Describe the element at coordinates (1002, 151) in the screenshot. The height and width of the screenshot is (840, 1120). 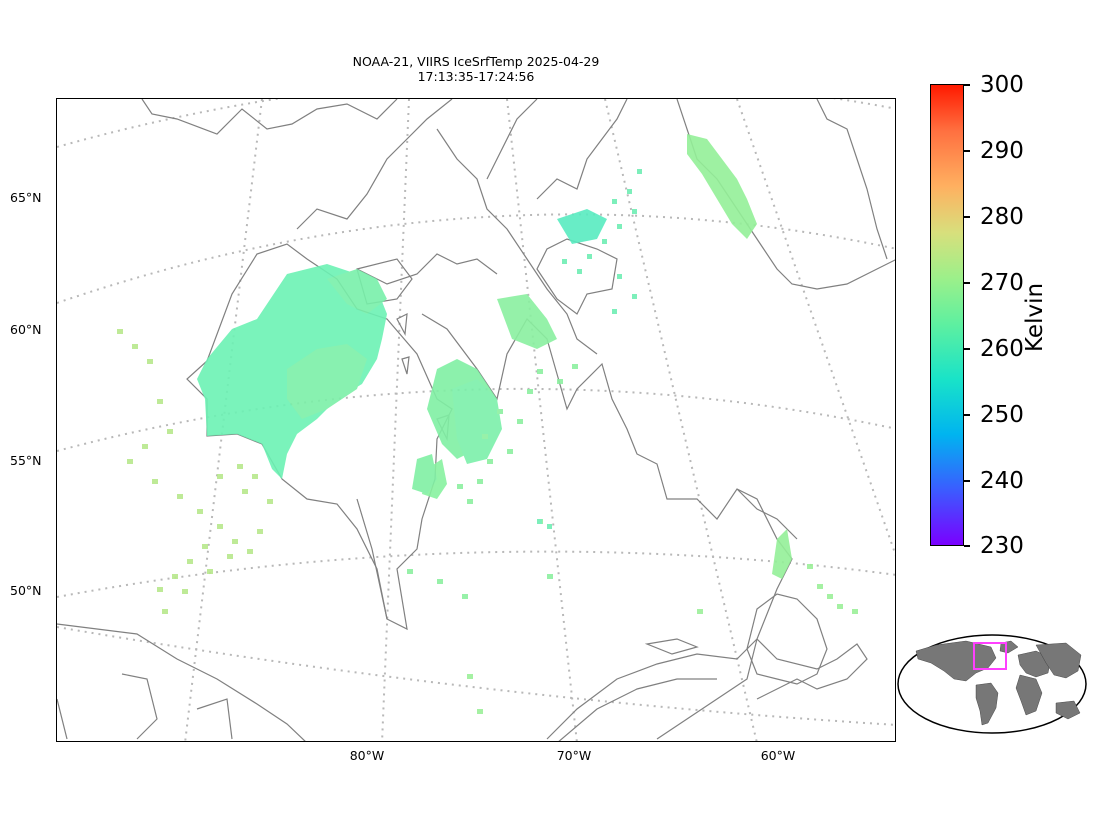
I see `colorbar-tick-label-290: 290` at that location.